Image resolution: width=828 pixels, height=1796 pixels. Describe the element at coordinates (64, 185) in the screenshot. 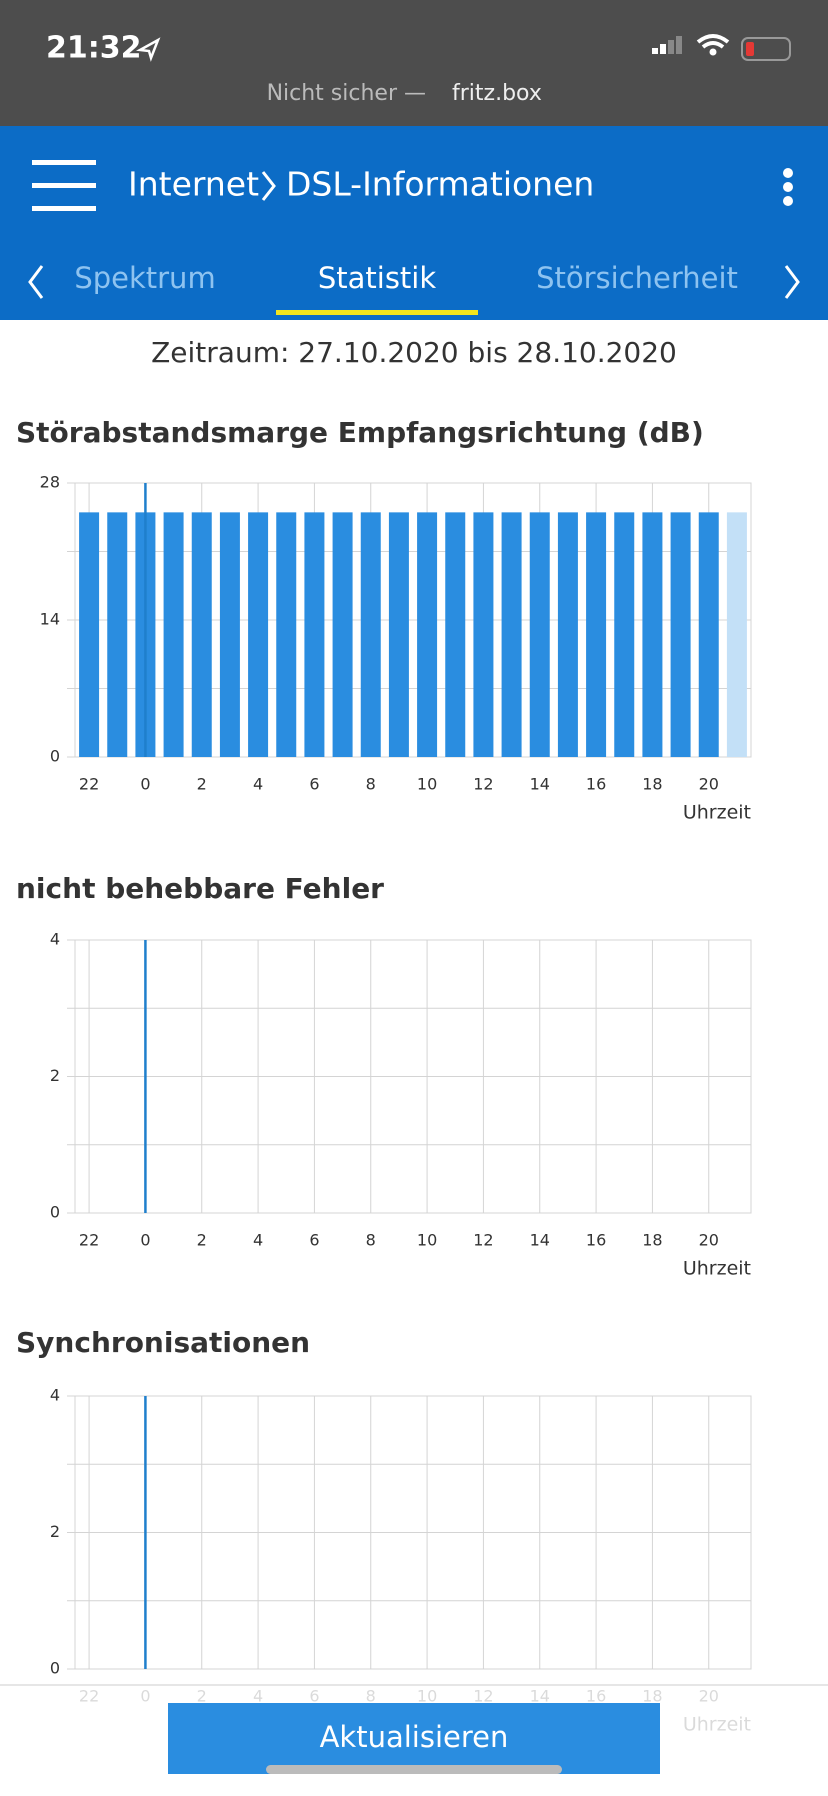

I see `menu-button` at that location.